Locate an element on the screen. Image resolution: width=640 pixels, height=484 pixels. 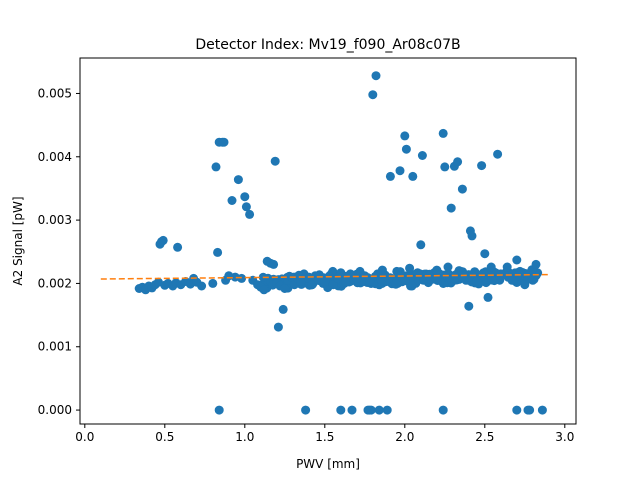
x-tick-label: 2.0 is located at coordinates (404, 437).